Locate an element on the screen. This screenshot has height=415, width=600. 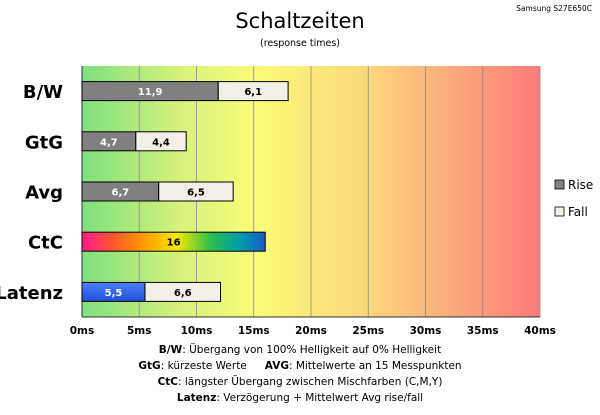
legend-swatch-fall is located at coordinates (559, 211).